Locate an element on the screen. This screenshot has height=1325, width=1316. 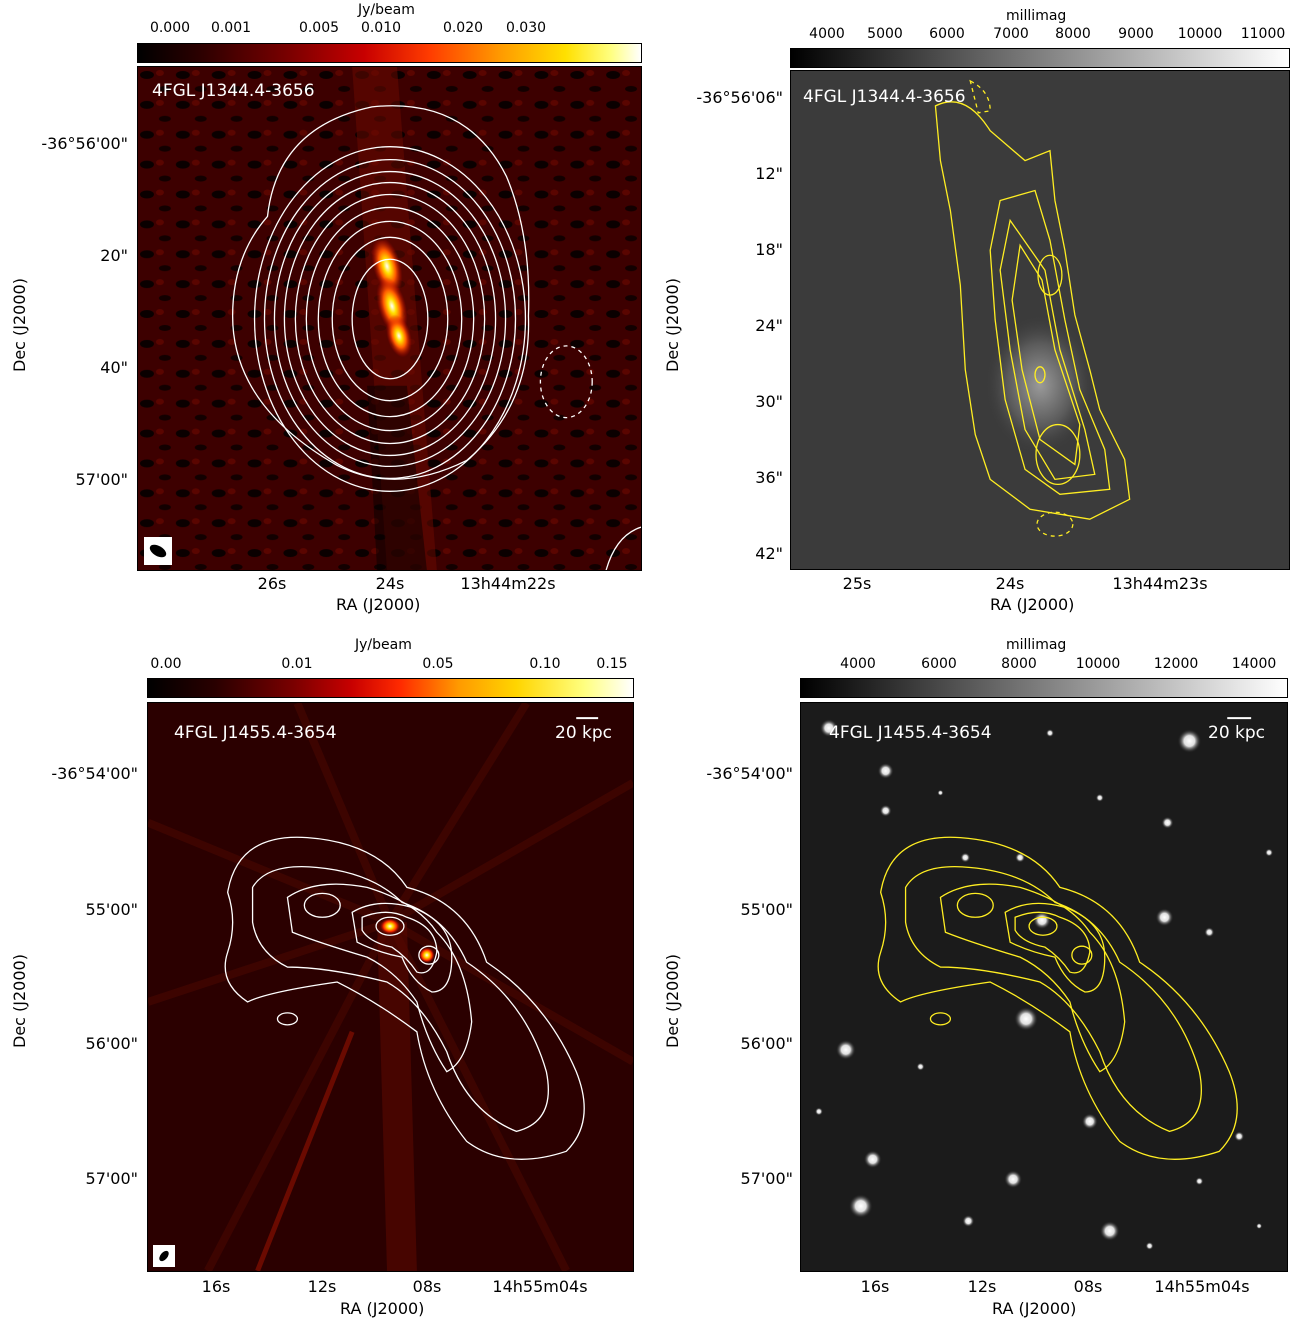
colorbar-tick: 0.00 is located at coordinates (166, 664).